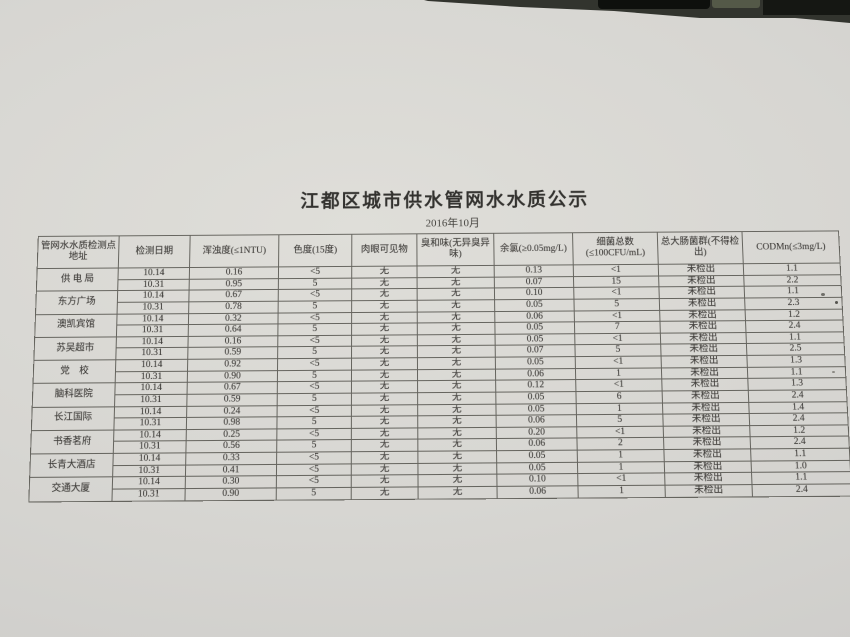 The height and width of the screenshot is (637, 850). I want to click on column-header: 检测日期, so click(154, 252).